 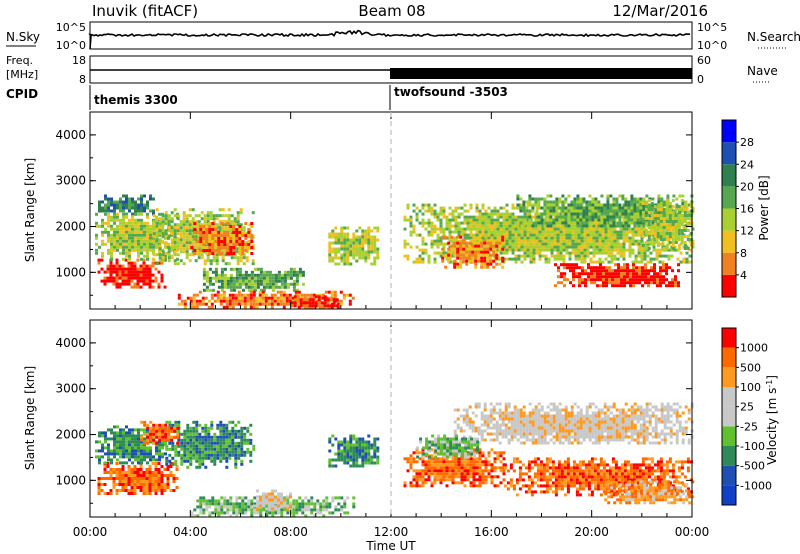 I want to click on freq-tick-top: 18, so click(x=79, y=60).